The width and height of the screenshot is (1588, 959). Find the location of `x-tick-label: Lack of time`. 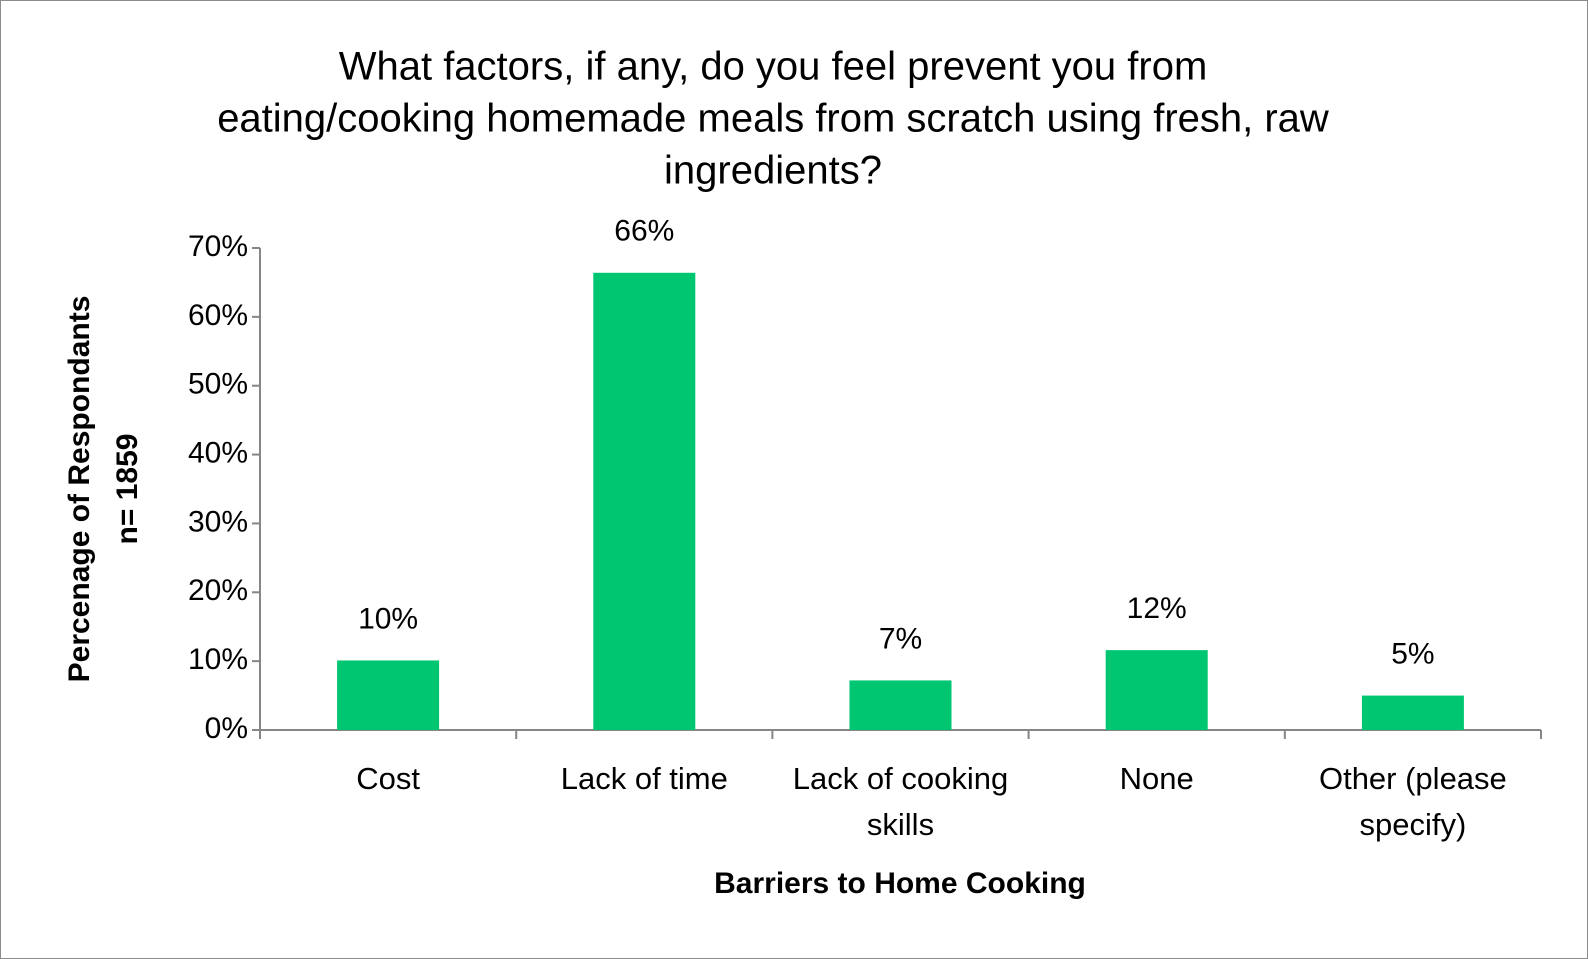

x-tick-label: Lack of time is located at coordinates (644, 778).